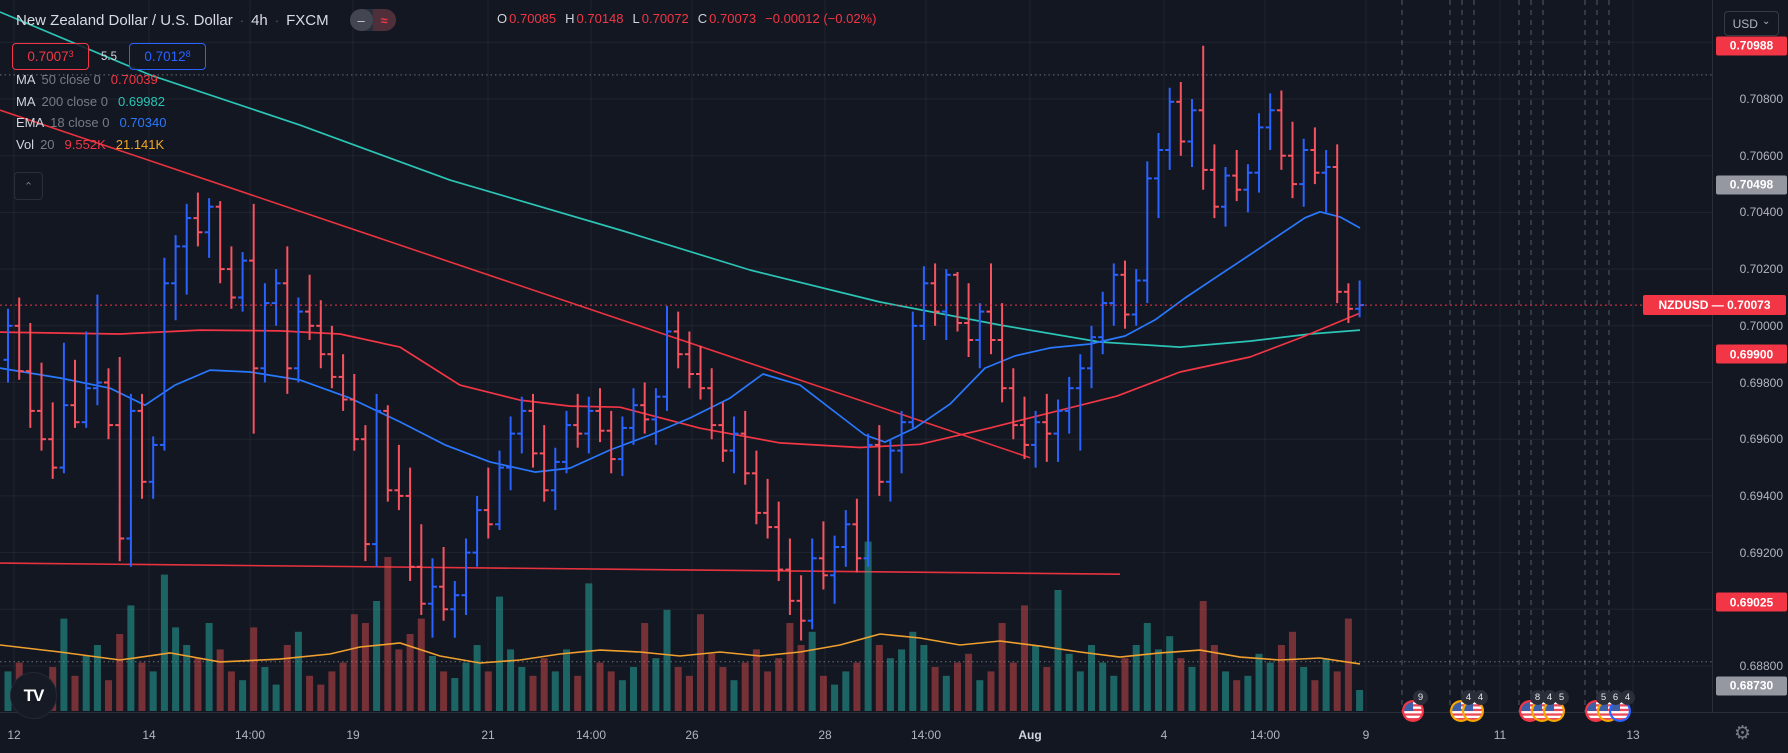  Describe the element at coordinates (28, 186) in the screenshot. I see `collapse-legends-button: ⌃` at that location.